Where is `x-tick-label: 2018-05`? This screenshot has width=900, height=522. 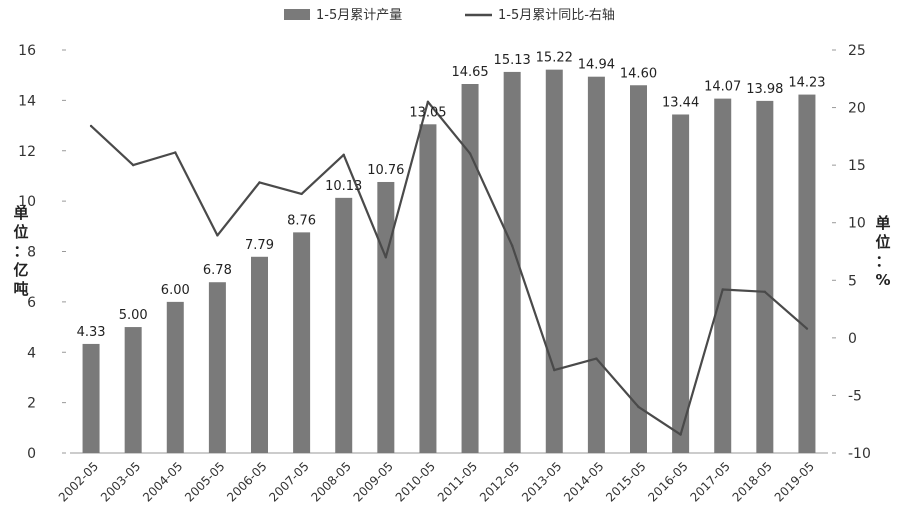
x-tick-label: 2018-05 is located at coordinates (752, 481).